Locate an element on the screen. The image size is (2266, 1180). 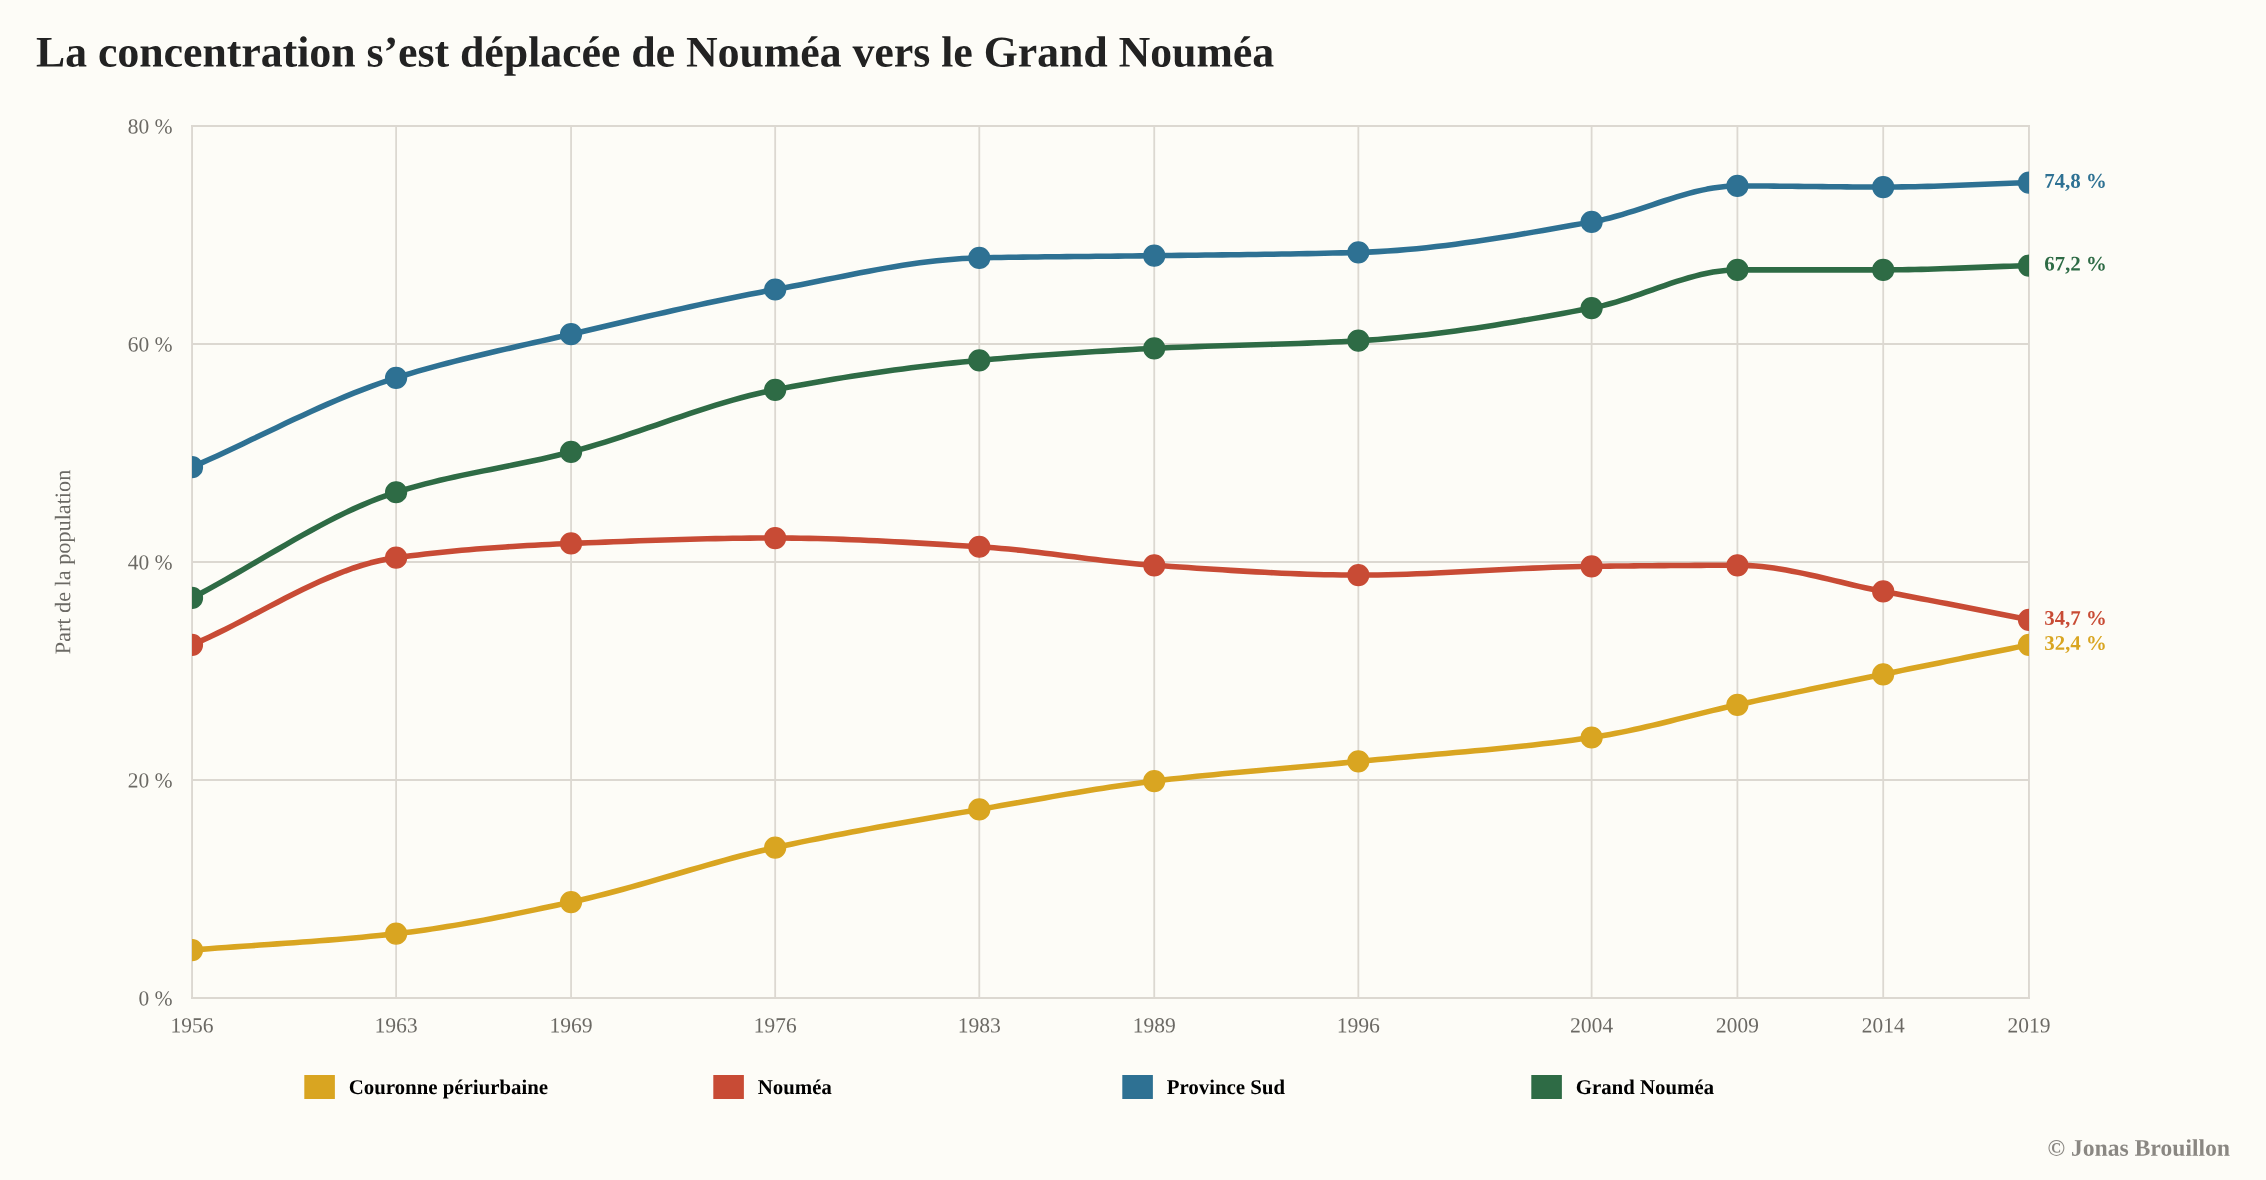
x-tick-label: 1983 is located at coordinates (979, 1025).